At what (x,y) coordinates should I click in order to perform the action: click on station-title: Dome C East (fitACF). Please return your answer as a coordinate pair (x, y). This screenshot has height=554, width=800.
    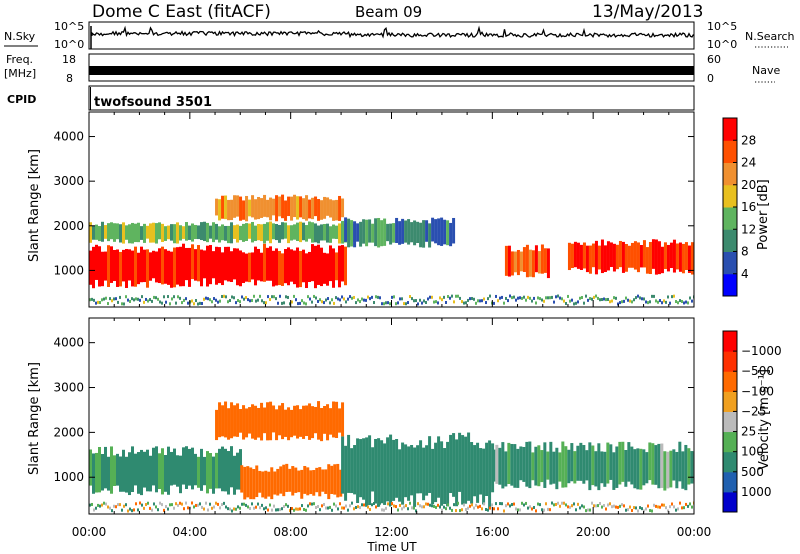
    Looking at the image, I should click on (181, 12).